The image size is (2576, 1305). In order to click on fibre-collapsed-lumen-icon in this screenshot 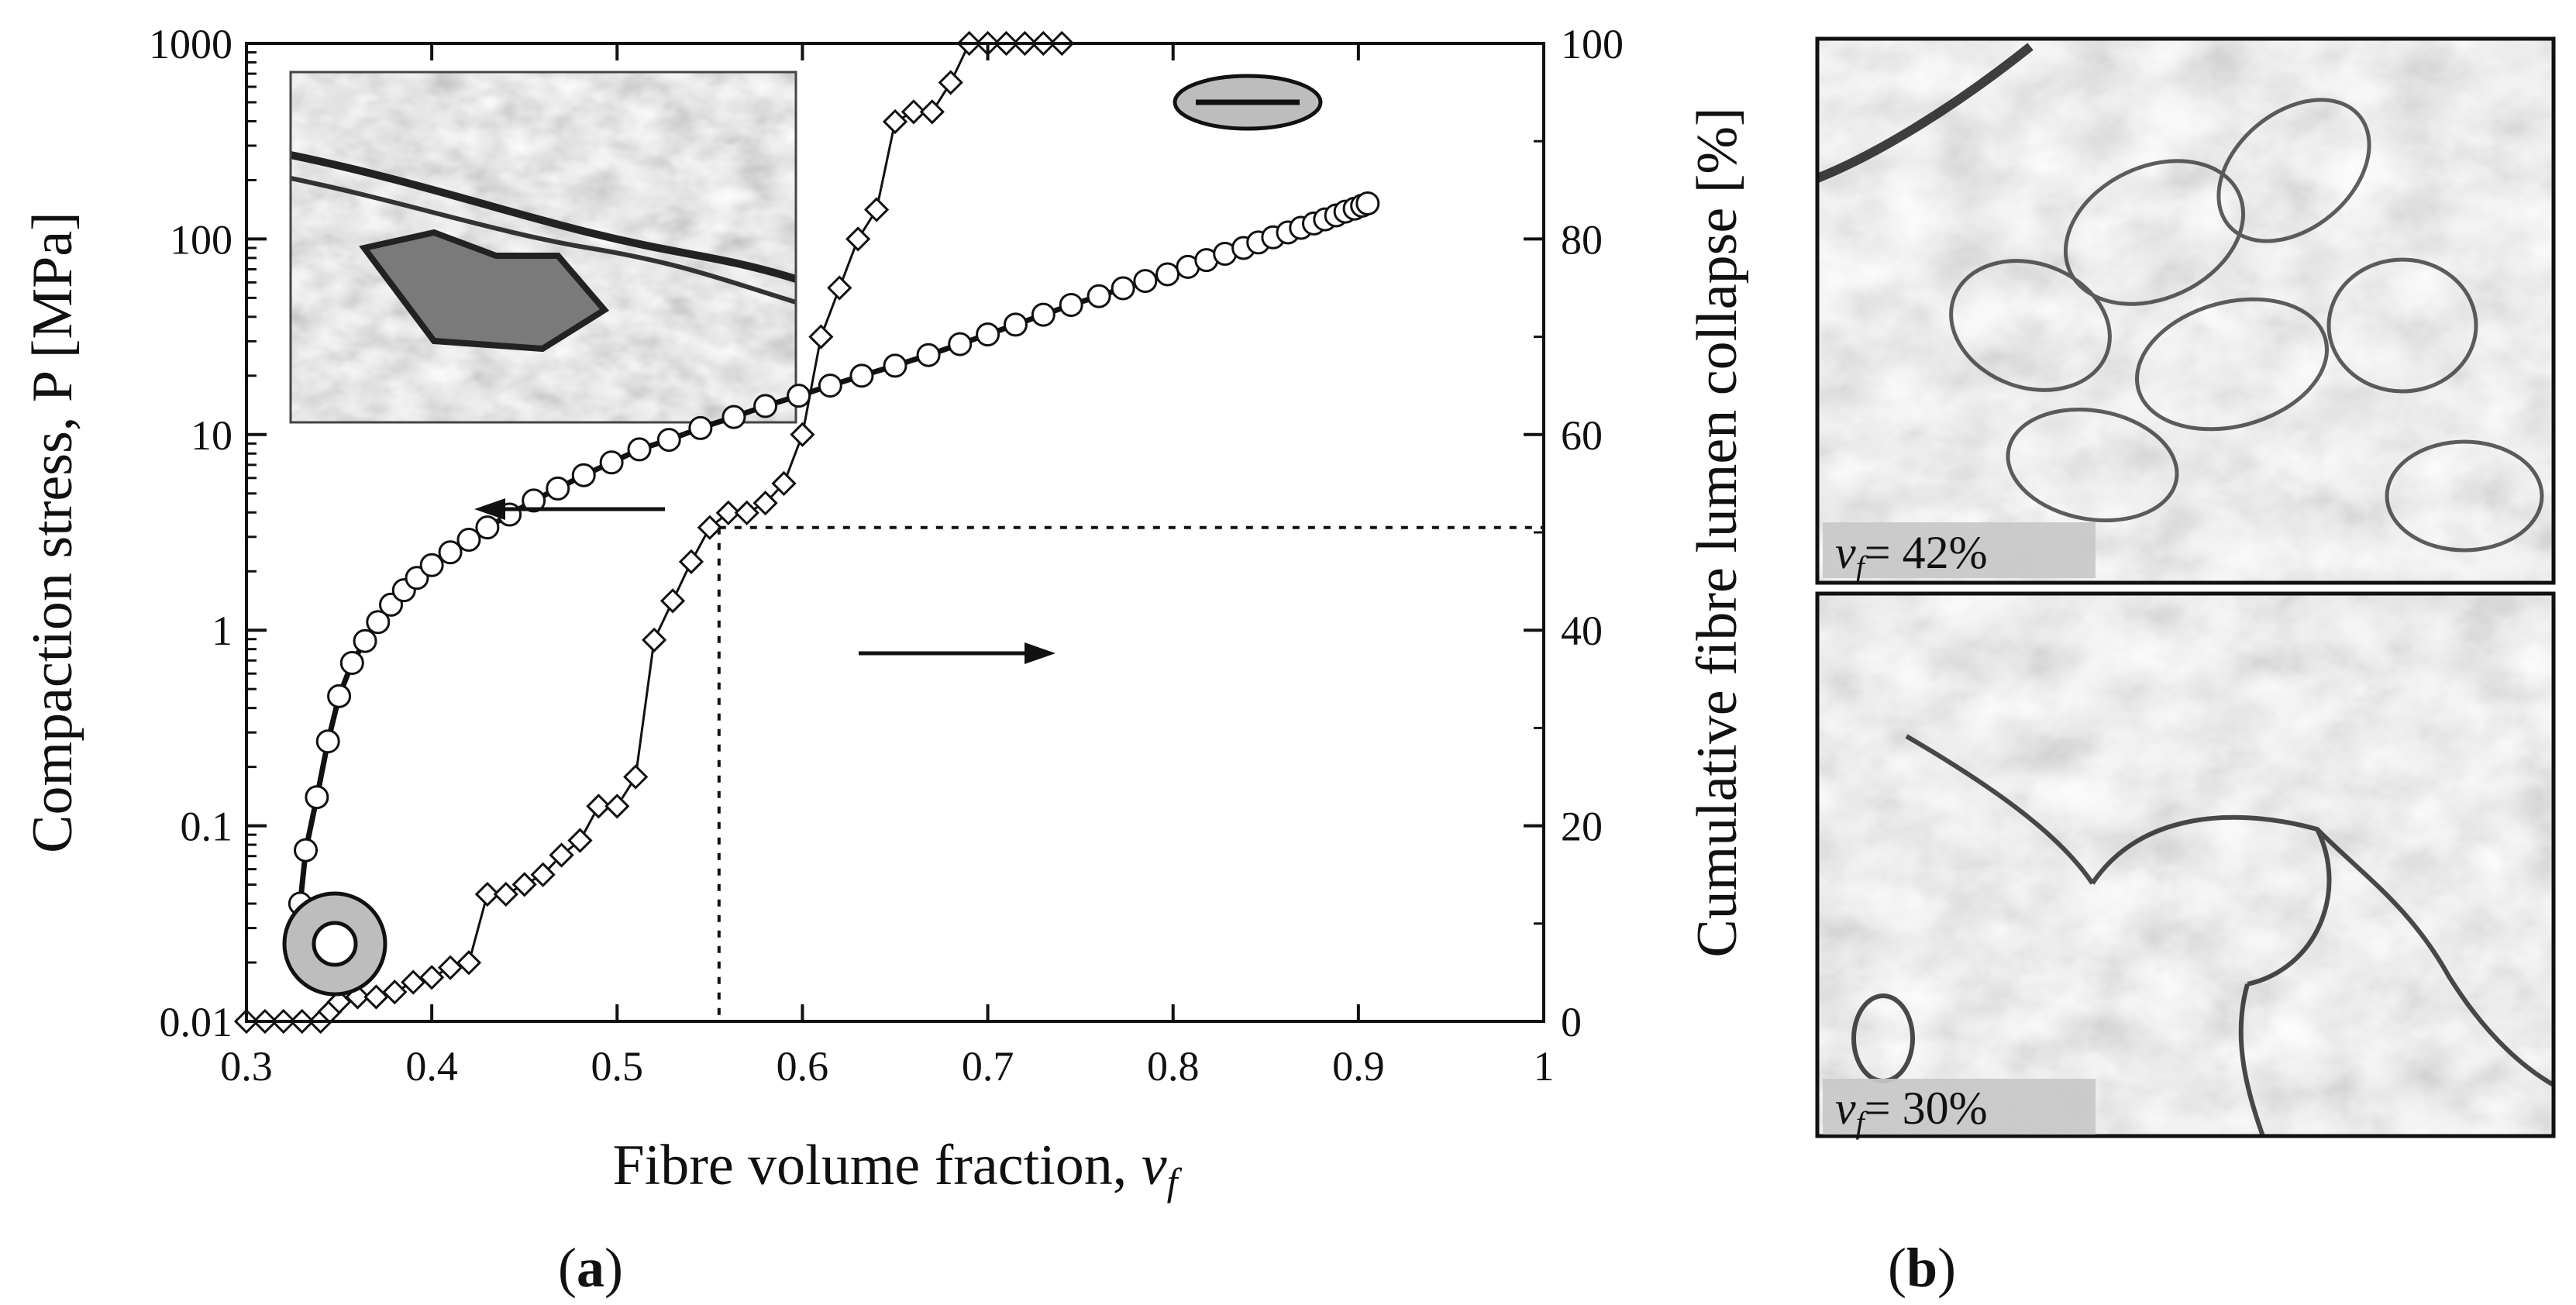, I will do `click(1248, 102)`.